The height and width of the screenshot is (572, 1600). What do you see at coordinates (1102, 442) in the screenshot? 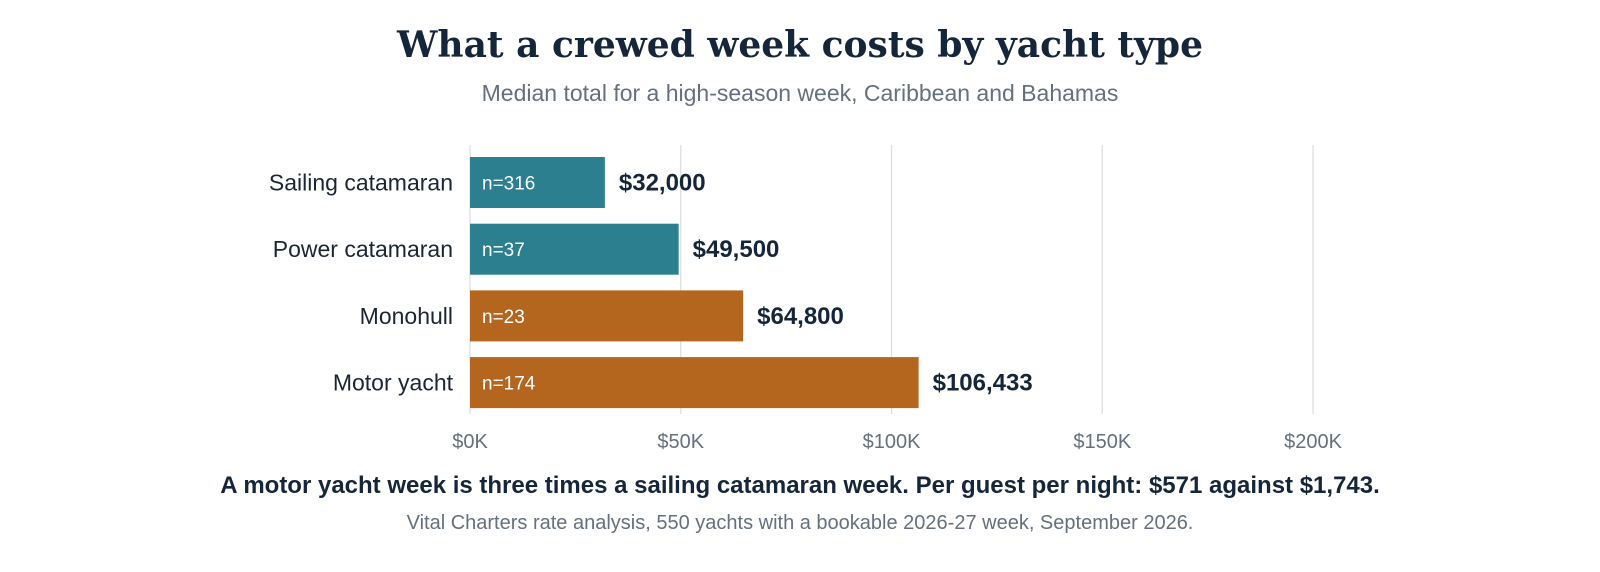
I see `x-tick-label: $150K` at bounding box center [1102, 442].